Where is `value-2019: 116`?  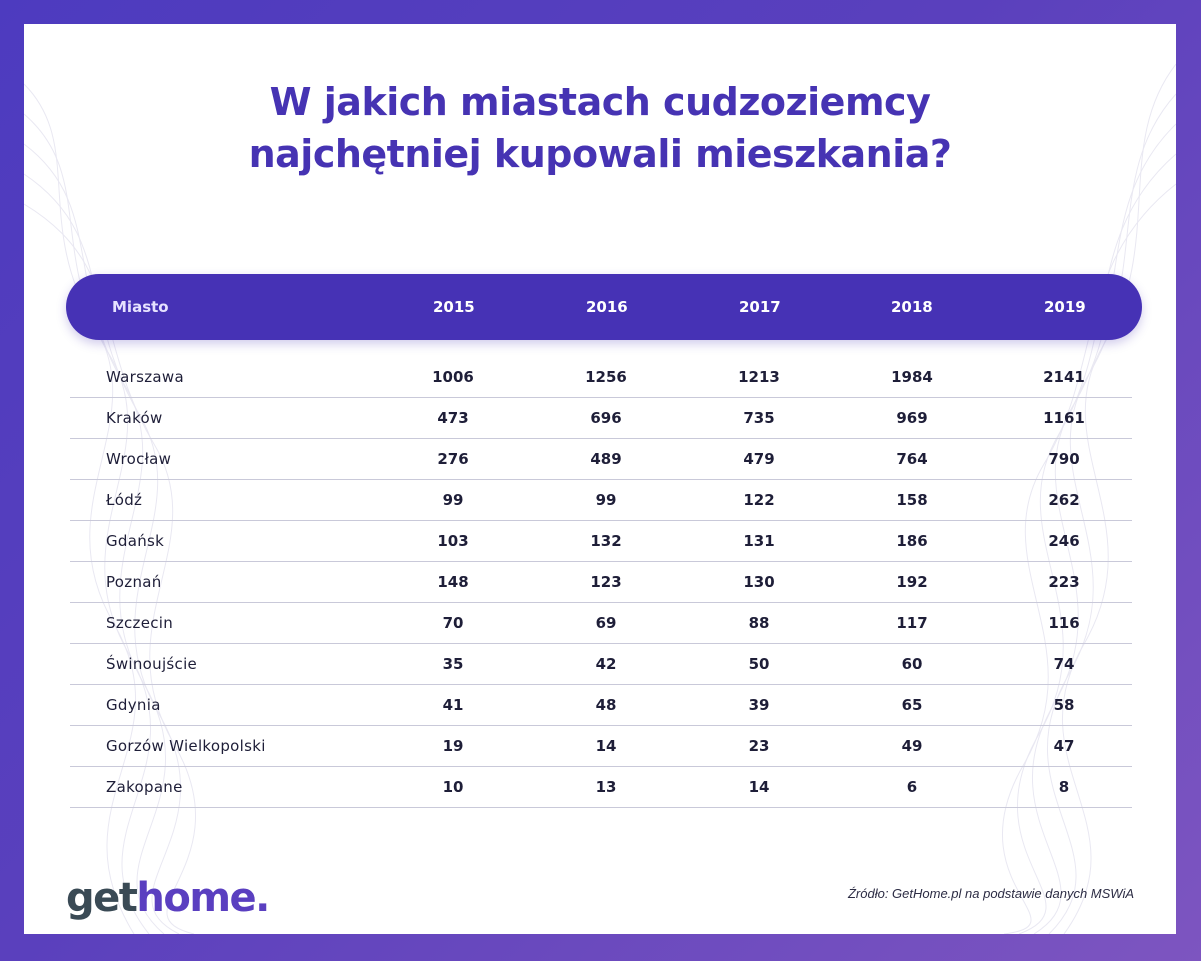
value-2019: 116 is located at coordinates (1064, 623).